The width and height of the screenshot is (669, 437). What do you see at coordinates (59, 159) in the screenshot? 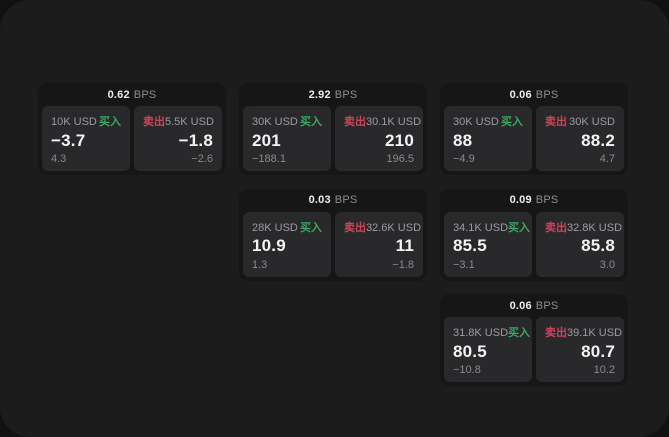
I see `buy-delta: 4.3` at bounding box center [59, 159].